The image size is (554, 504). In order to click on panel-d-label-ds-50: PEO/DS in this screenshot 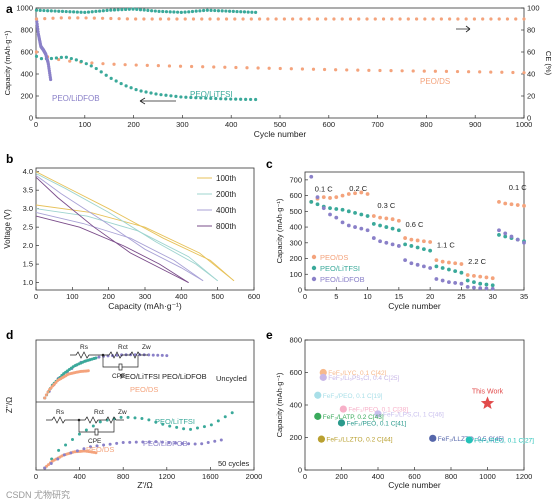, I will do `click(100, 449)`.